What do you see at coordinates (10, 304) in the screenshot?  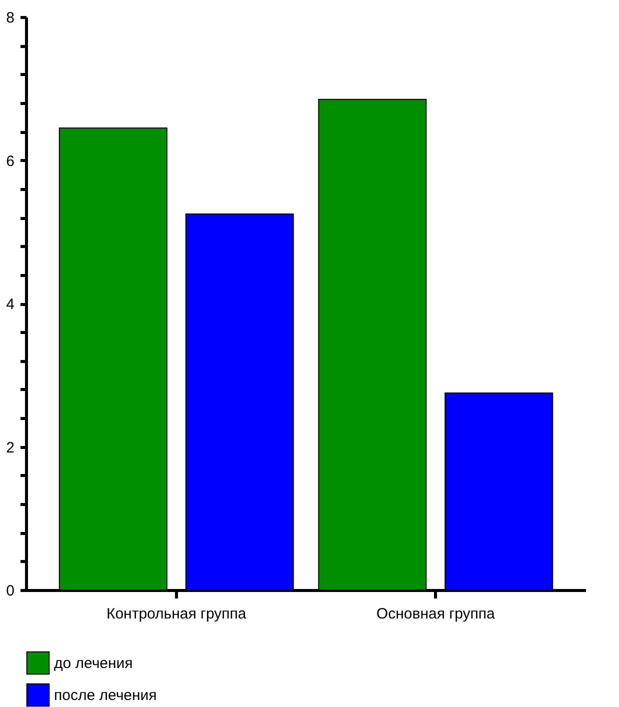 I see `y-tick-label: 4` at bounding box center [10, 304].